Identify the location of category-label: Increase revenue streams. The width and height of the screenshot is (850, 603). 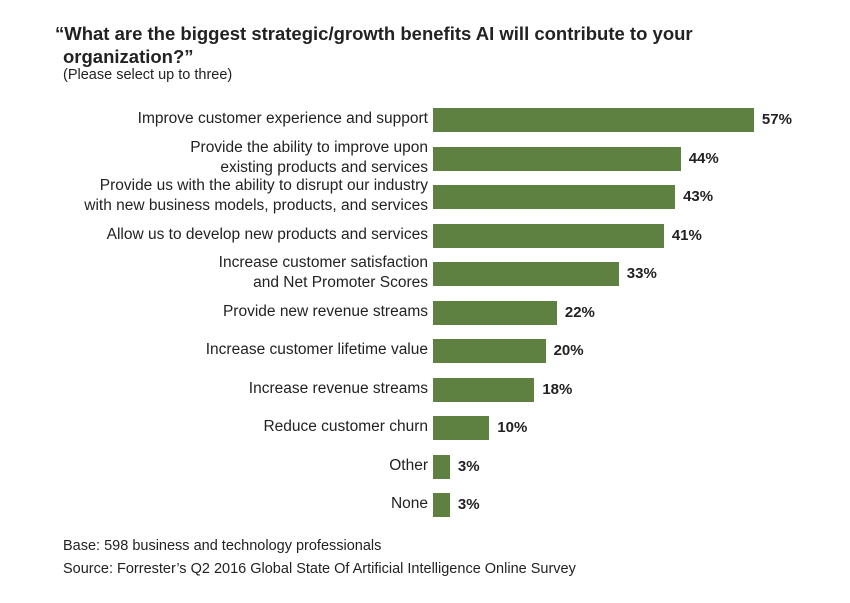
(338, 388).